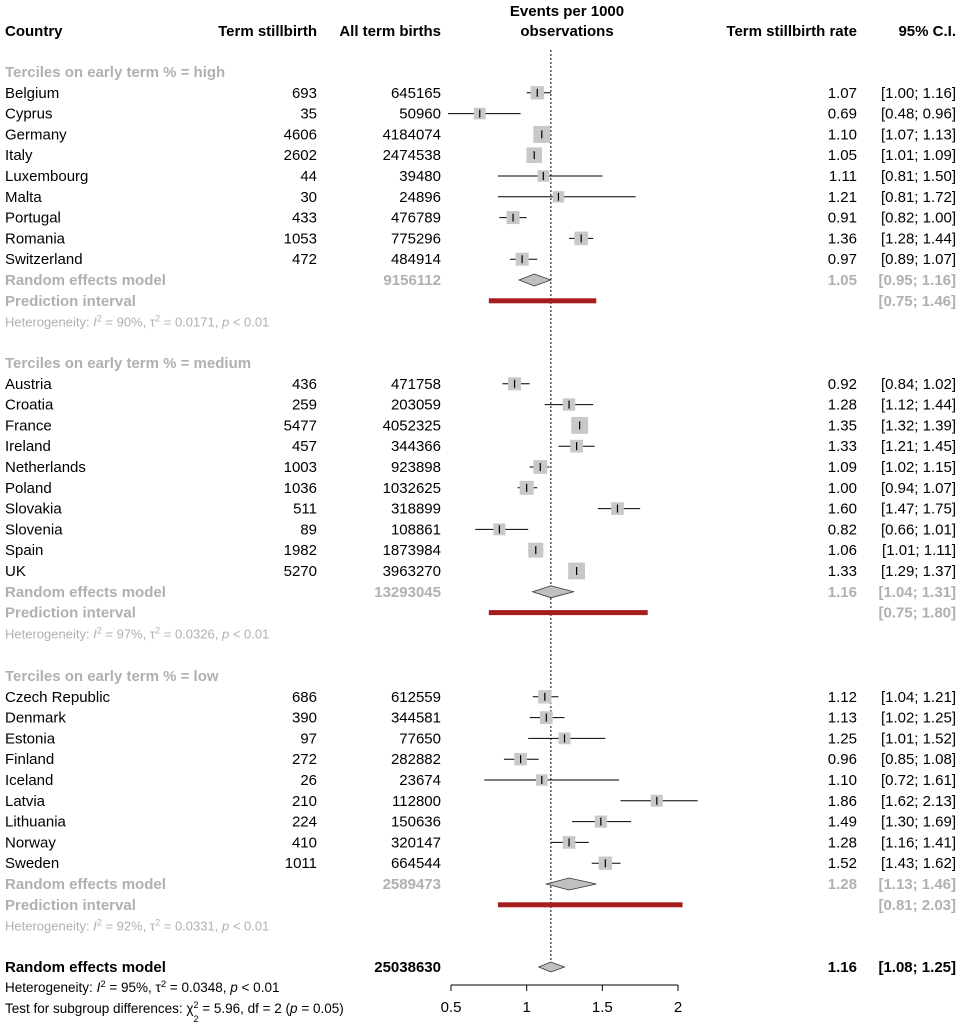  What do you see at coordinates (308, 529) in the screenshot?
I see `study-events: 89` at bounding box center [308, 529].